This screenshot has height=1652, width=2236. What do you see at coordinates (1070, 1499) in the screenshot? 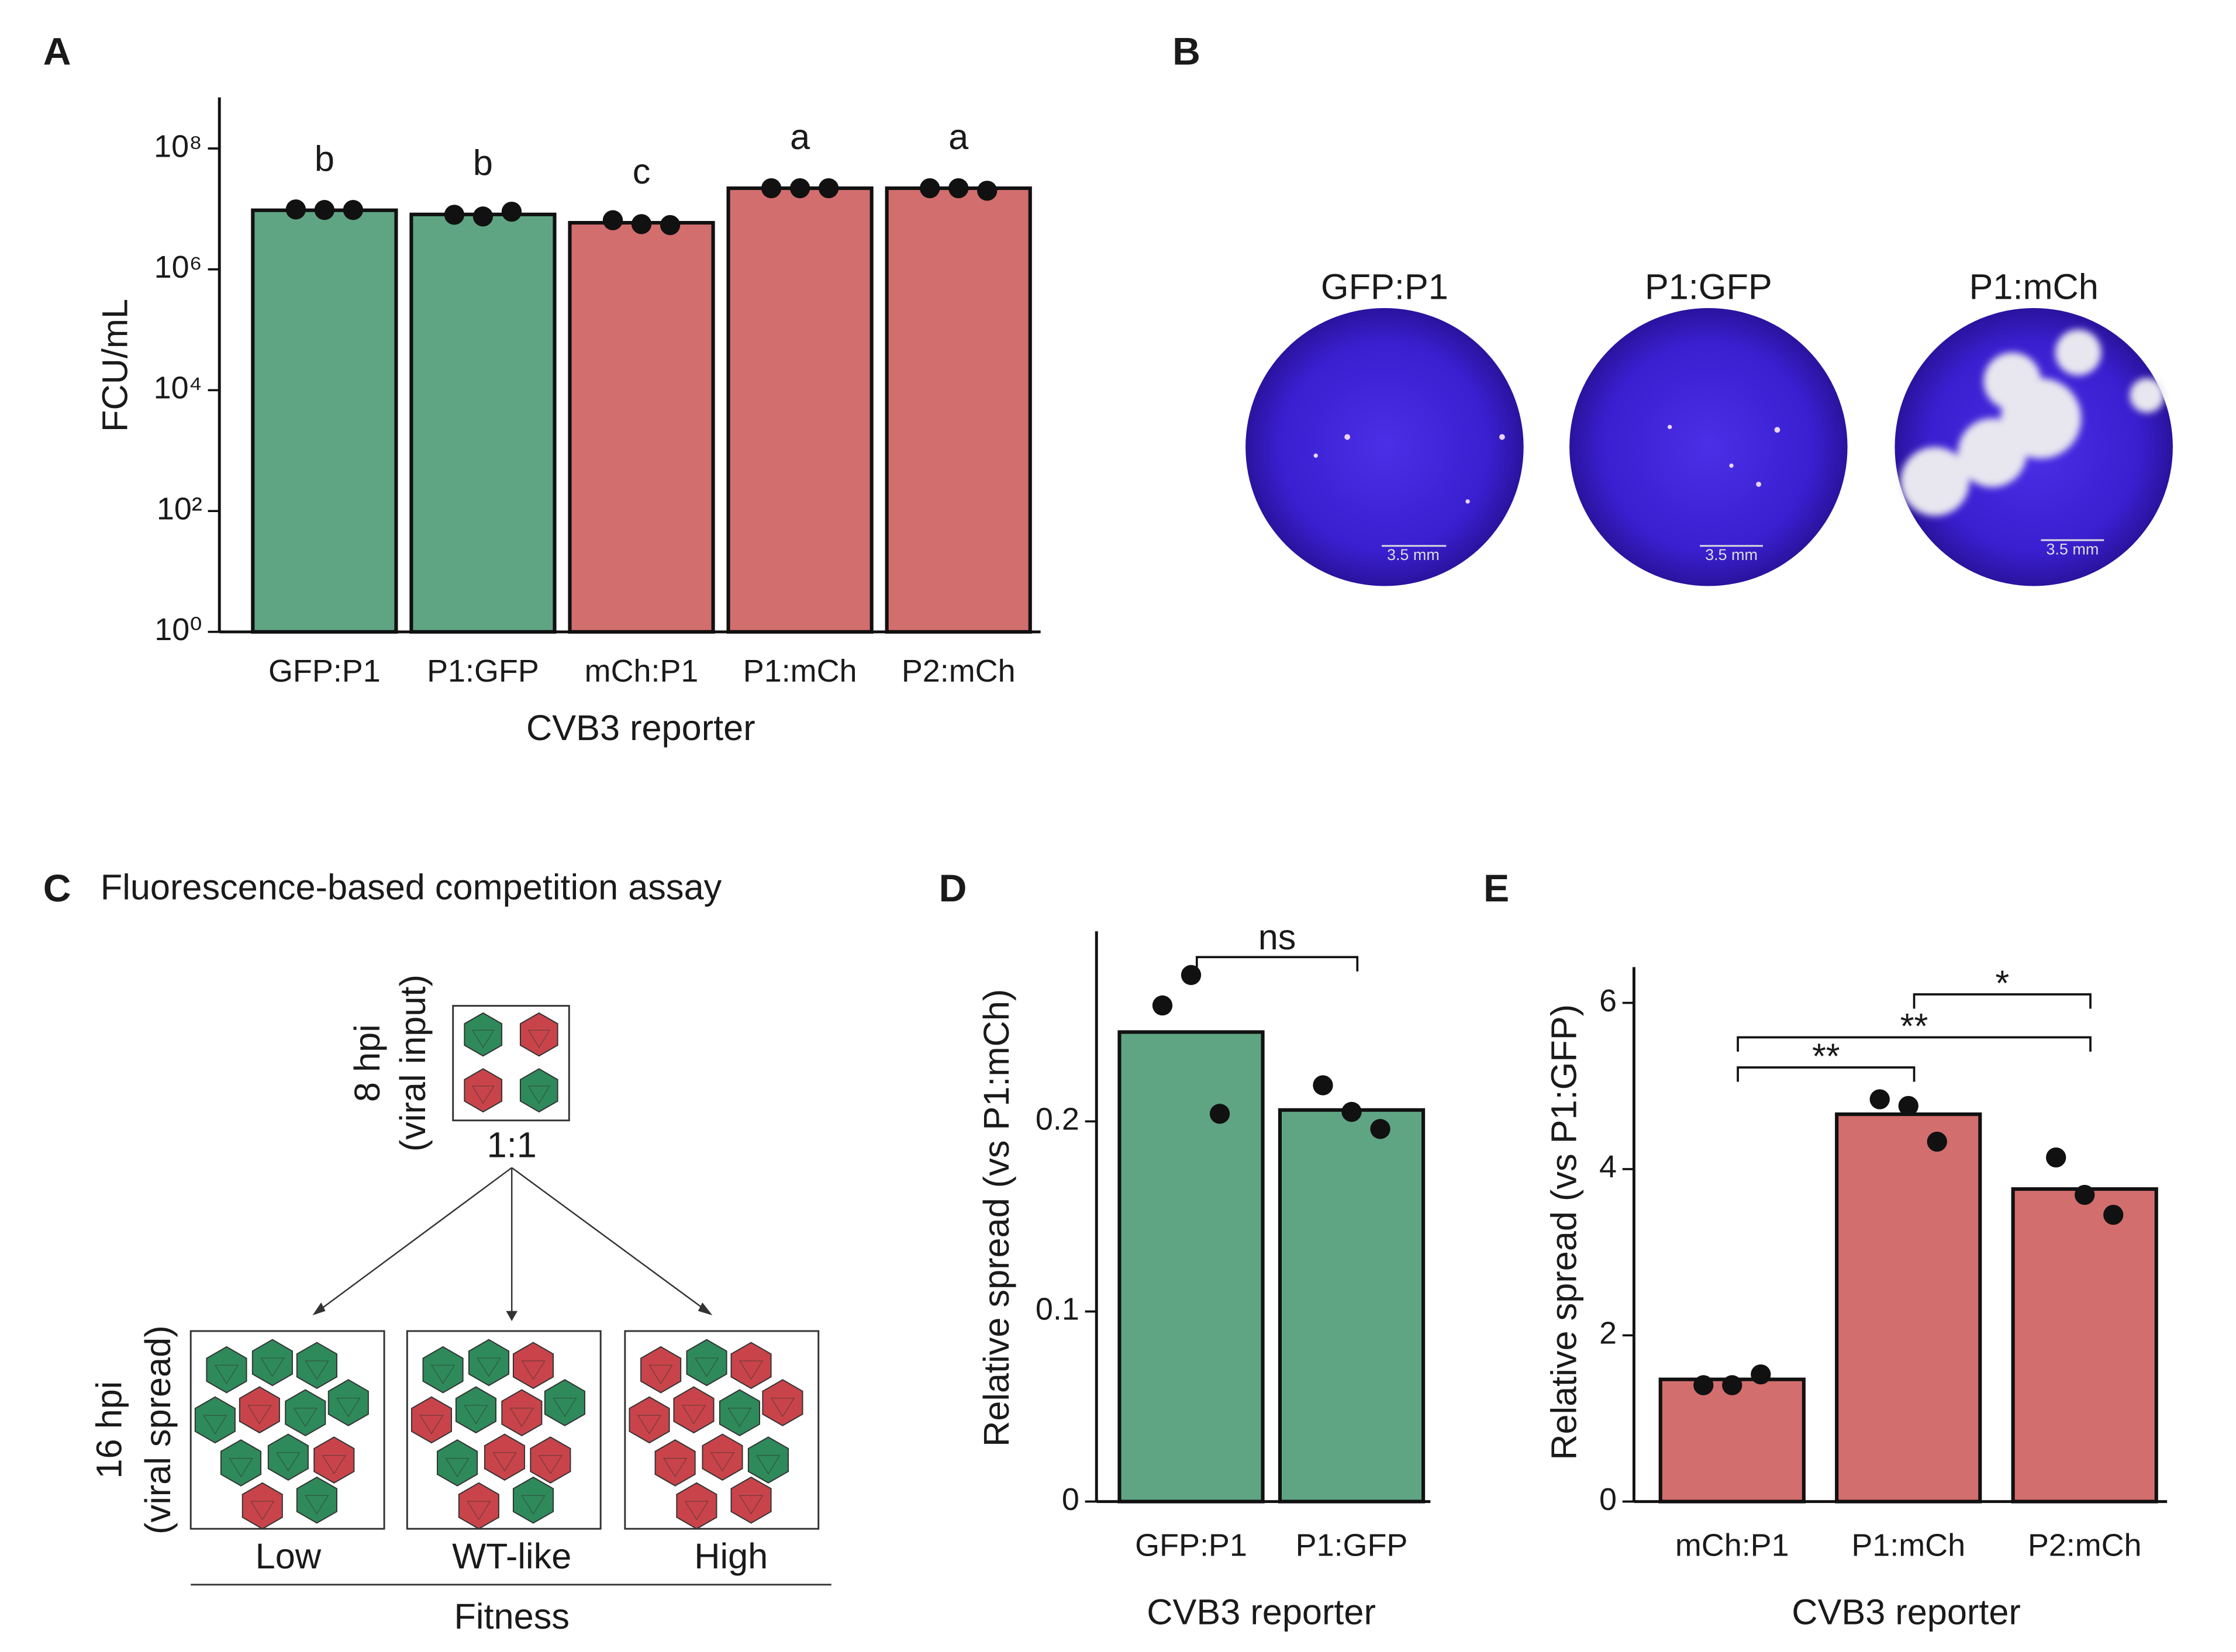
I see `y-tick-label: 0` at bounding box center [1070, 1499].